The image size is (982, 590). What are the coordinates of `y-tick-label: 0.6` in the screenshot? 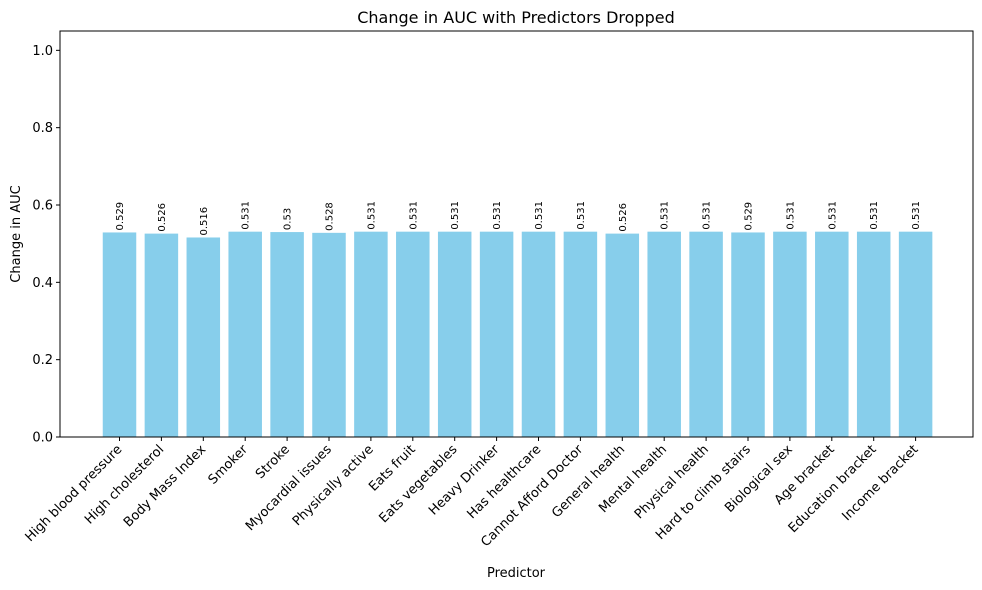 It's located at (42, 206).